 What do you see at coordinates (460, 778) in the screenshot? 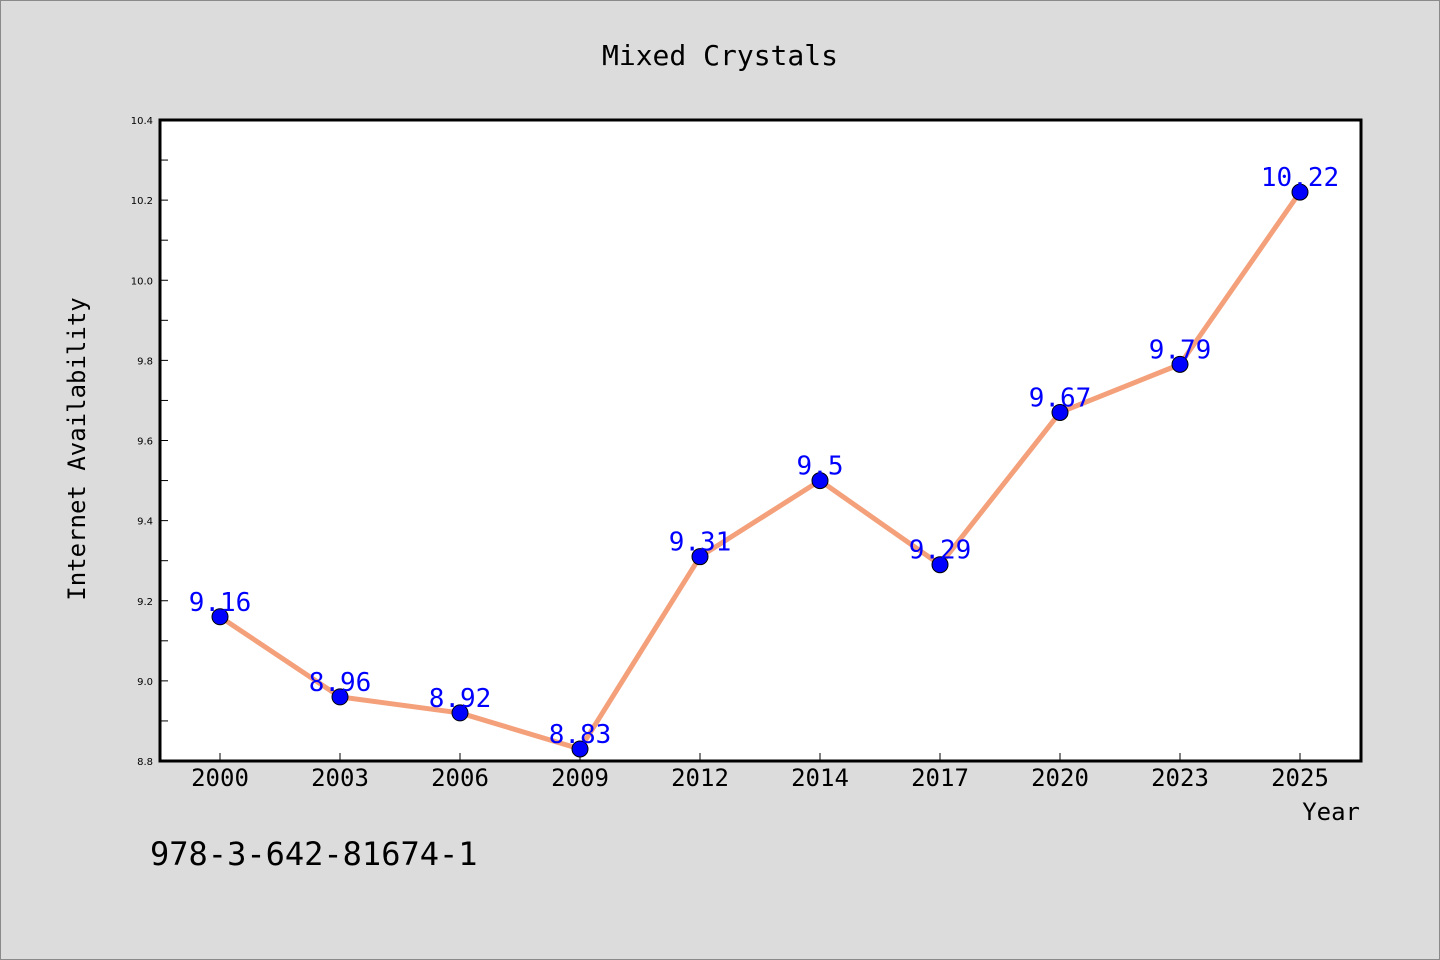
I see `x-tick-label: 2006` at bounding box center [460, 778].